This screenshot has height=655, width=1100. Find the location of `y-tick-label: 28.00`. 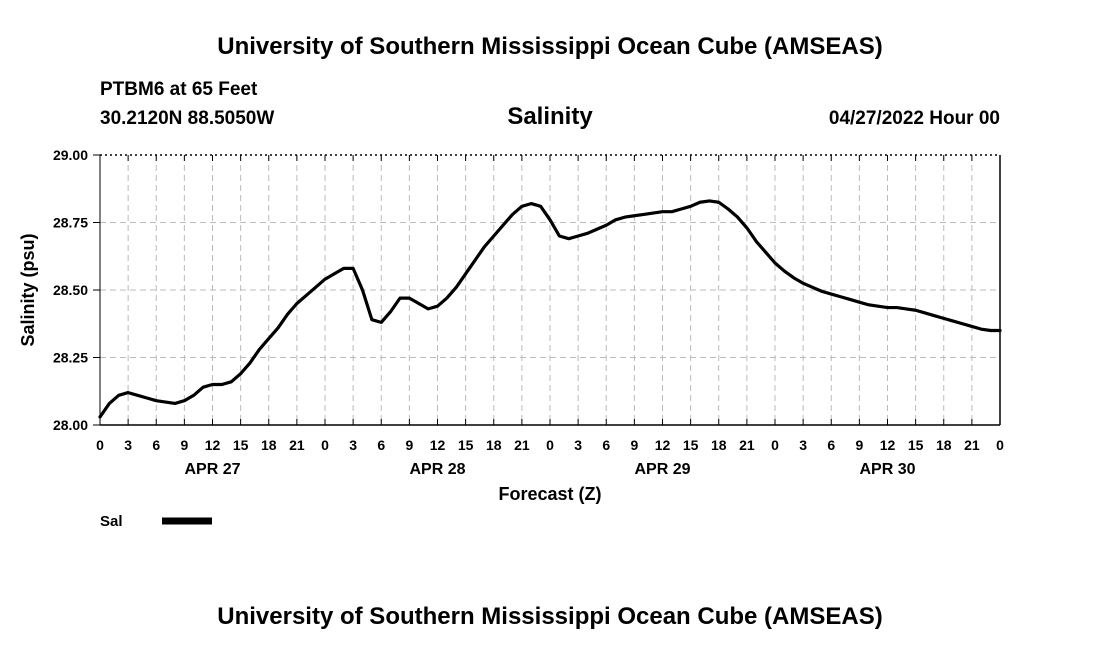

y-tick-label: 28.00 is located at coordinates (70, 425).